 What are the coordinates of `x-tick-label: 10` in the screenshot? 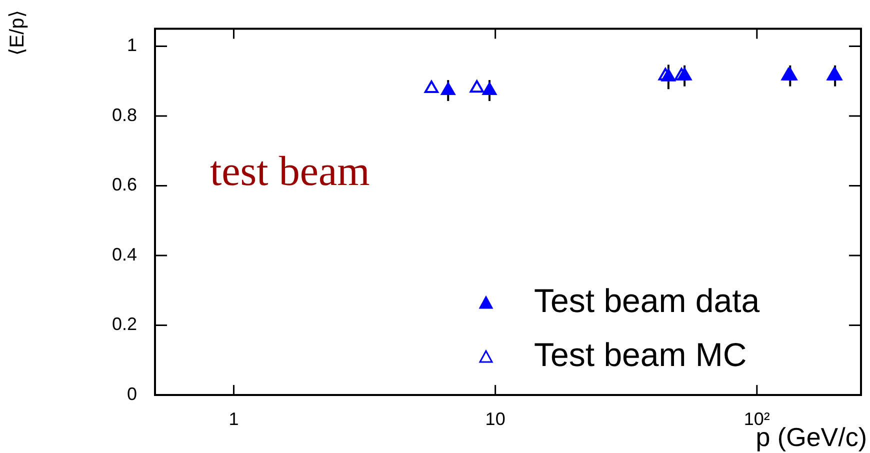 It's located at (495, 418).